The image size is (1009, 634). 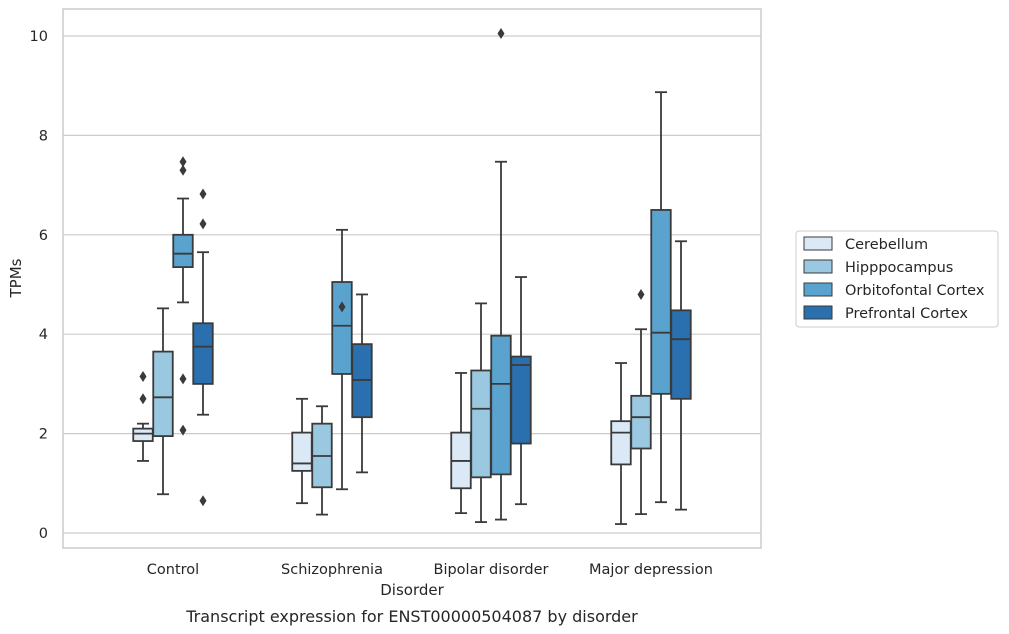 I want to click on x-tick-label: Control, so click(x=173, y=570).